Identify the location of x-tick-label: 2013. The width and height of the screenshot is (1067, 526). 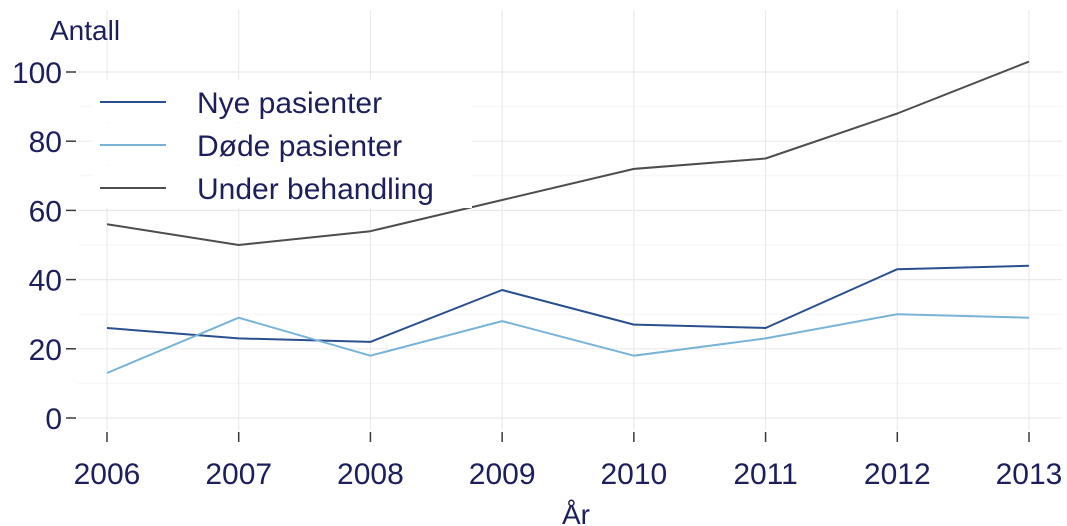
(1029, 474).